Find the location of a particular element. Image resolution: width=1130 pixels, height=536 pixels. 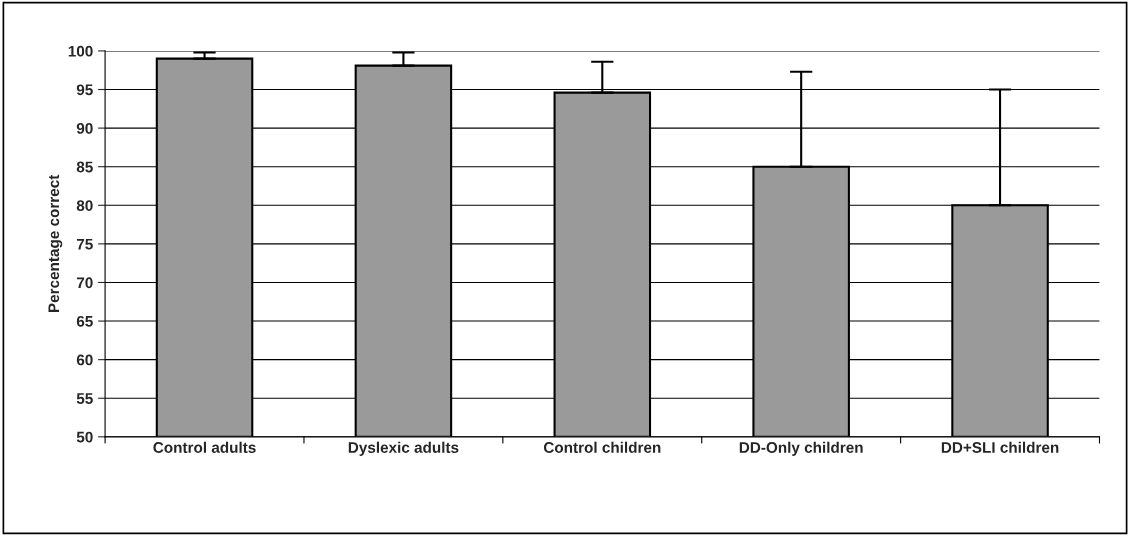

y-tick-label: 55 is located at coordinates (84, 398).